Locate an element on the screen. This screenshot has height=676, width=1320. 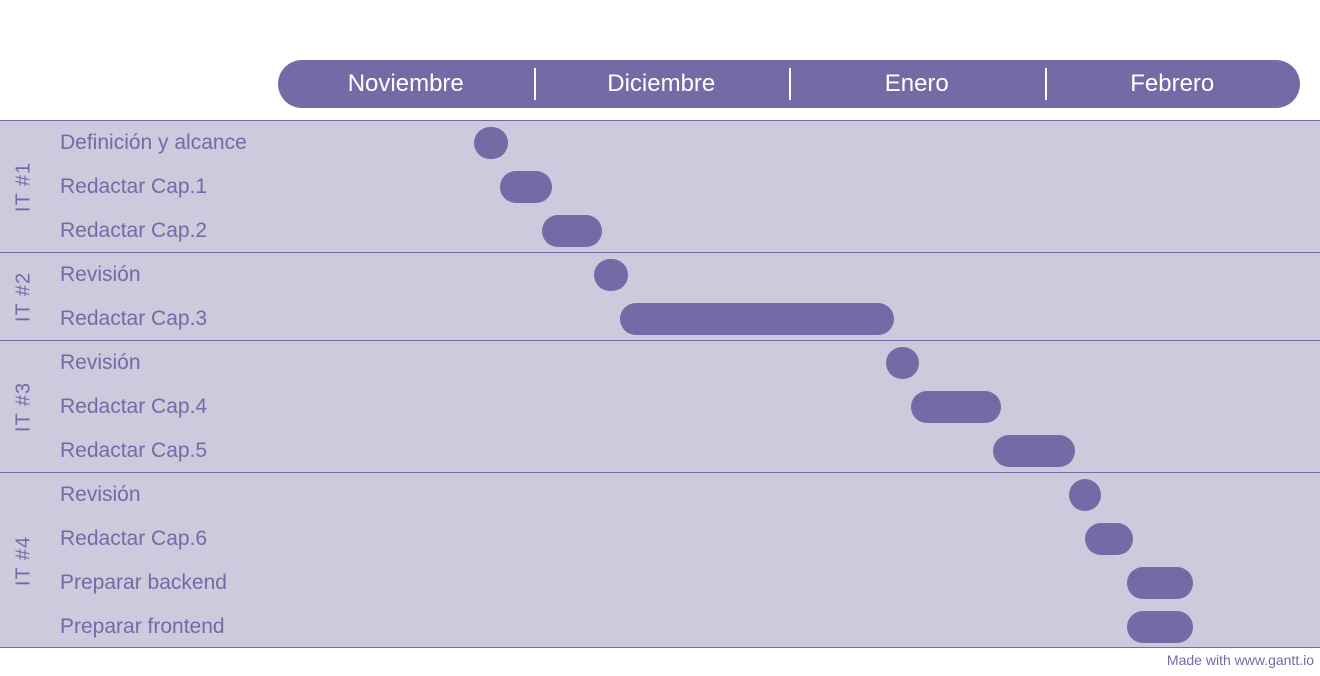
group-label-text: IT #1 is located at coordinates (23, 187).